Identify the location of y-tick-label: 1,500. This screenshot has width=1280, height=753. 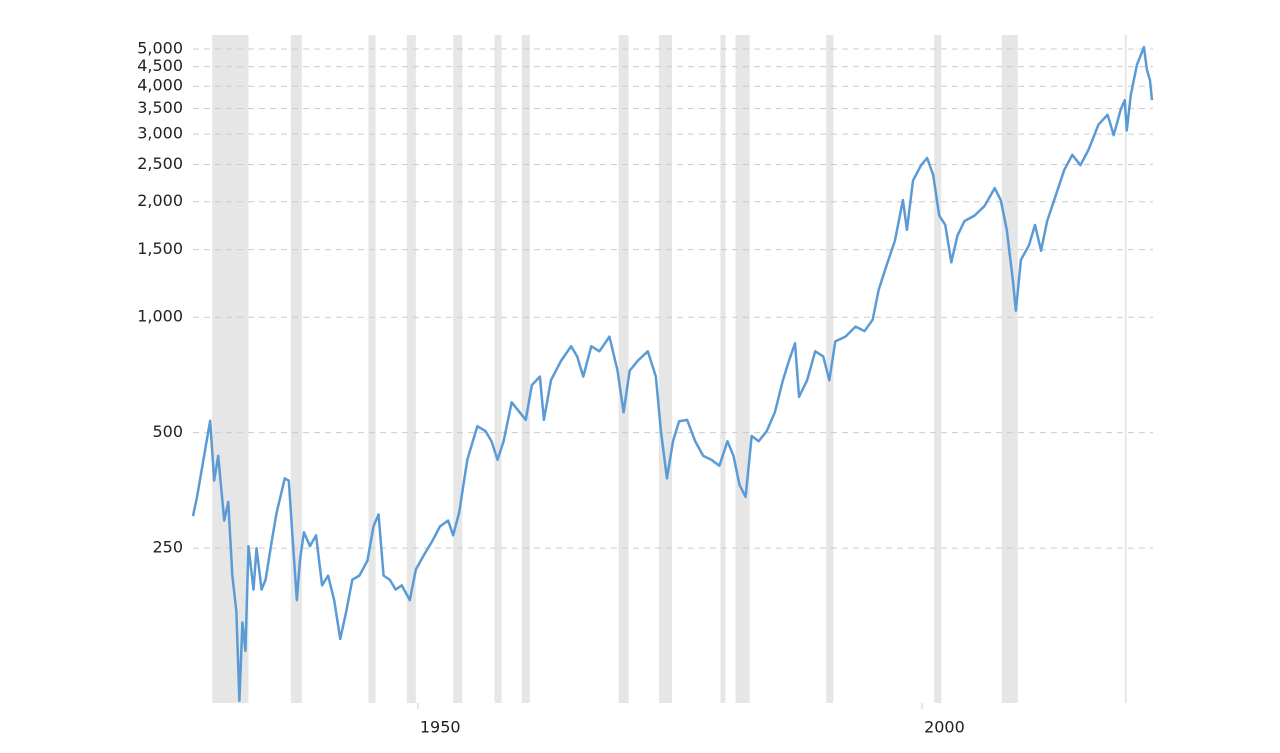
(160, 248).